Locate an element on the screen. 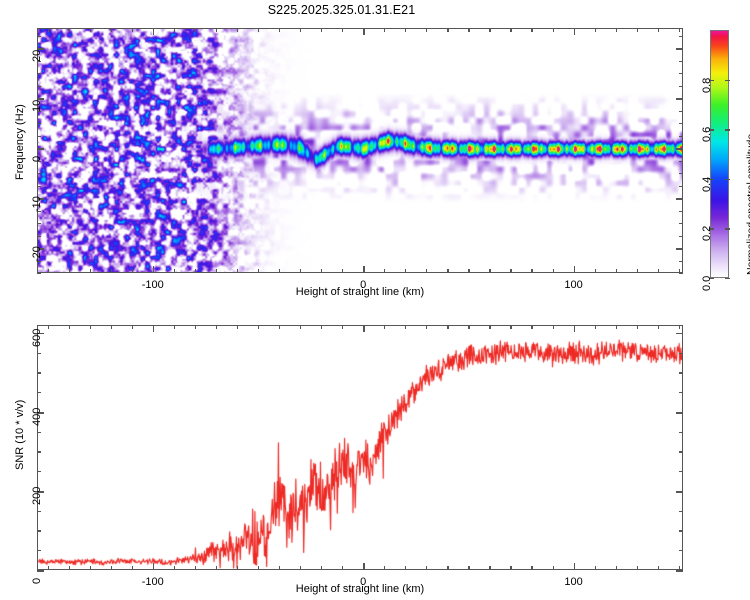 Image resolution: width=750 pixels, height=600 pixels. colorbar-gradient is located at coordinates (719, 154).